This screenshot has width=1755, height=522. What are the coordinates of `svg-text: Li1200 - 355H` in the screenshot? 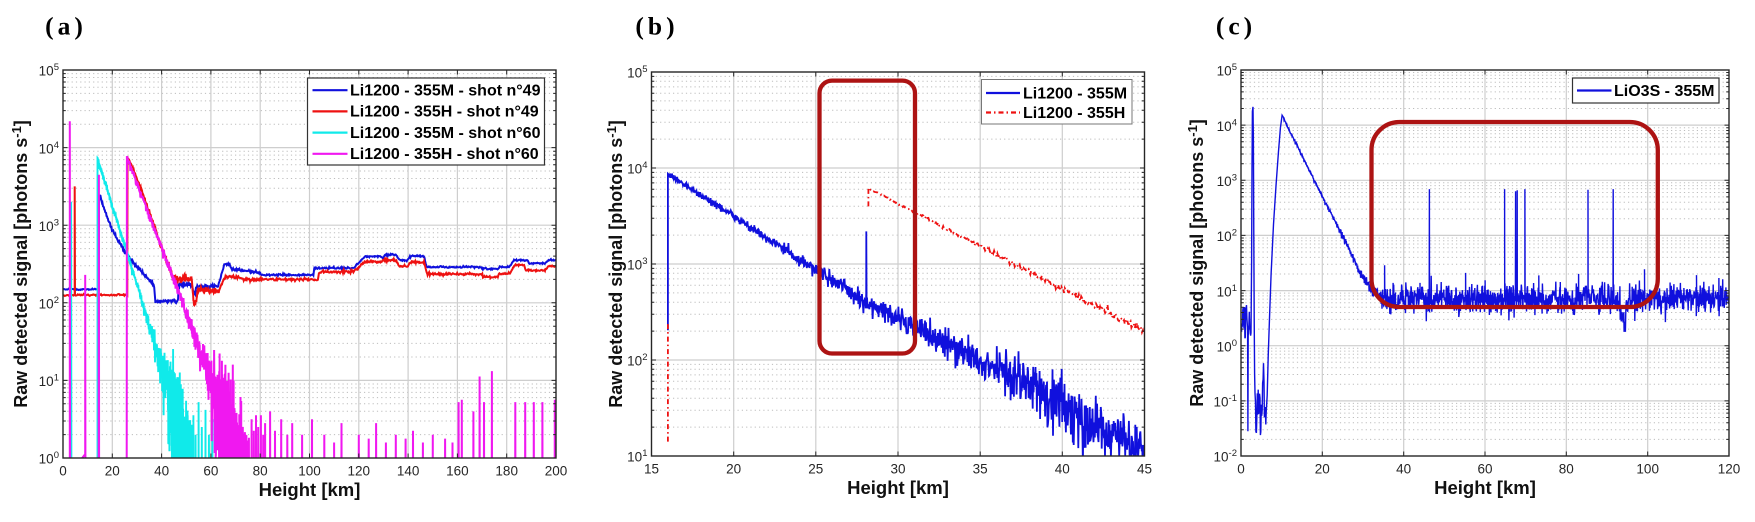 It's located at (1074, 113).